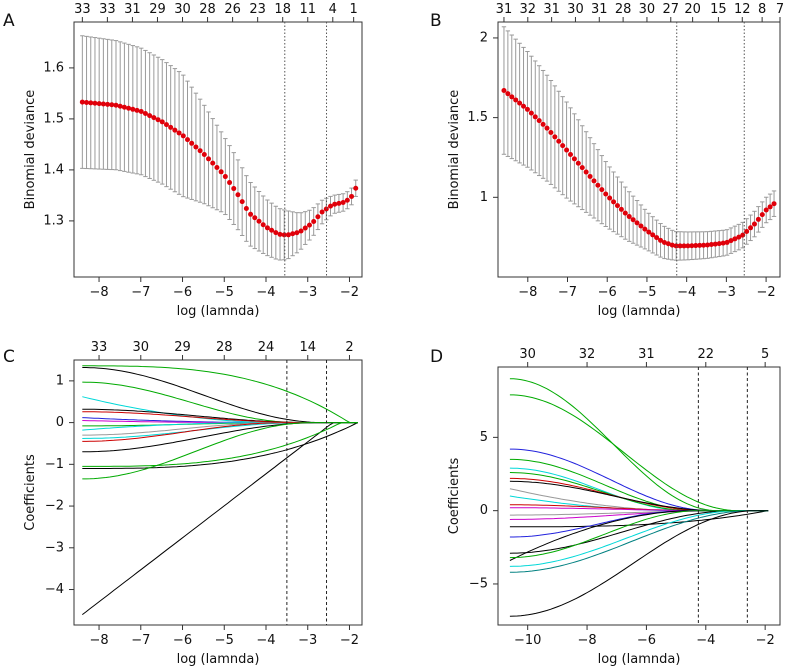 The width and height of the screenshot is (788, 668). What do you see at coordinates (82, 9) in the screenshot?
I see `top-tick-label: 33` at bounding box center [82, 9].